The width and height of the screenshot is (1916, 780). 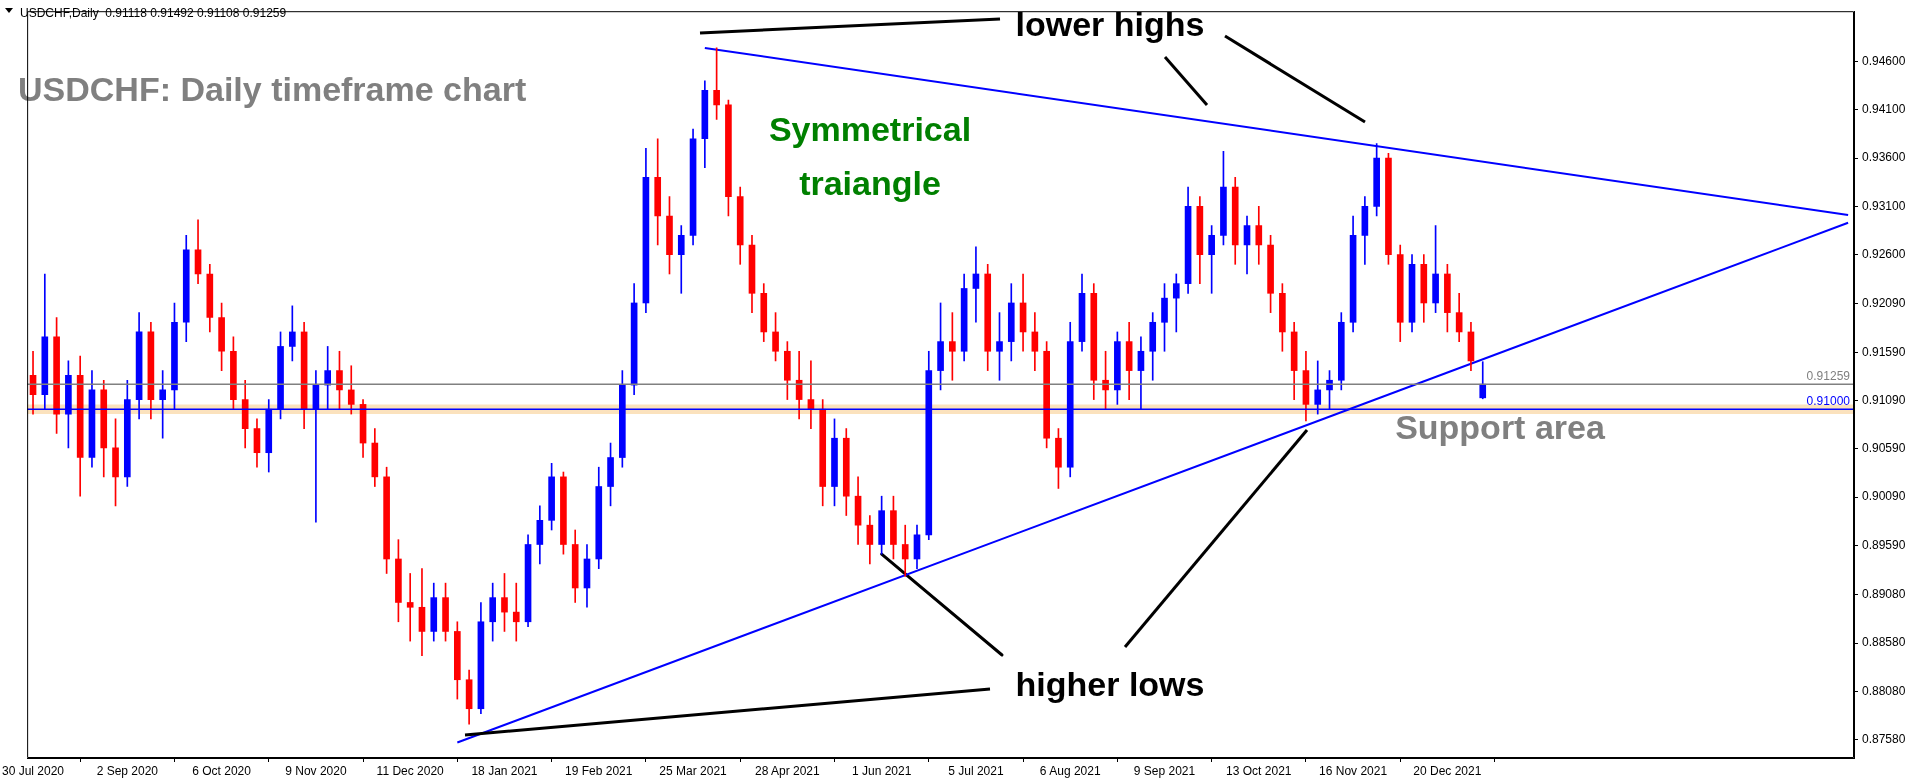 I want to click on y-tick-label: 0.92600, so click(x=1884, y=253).